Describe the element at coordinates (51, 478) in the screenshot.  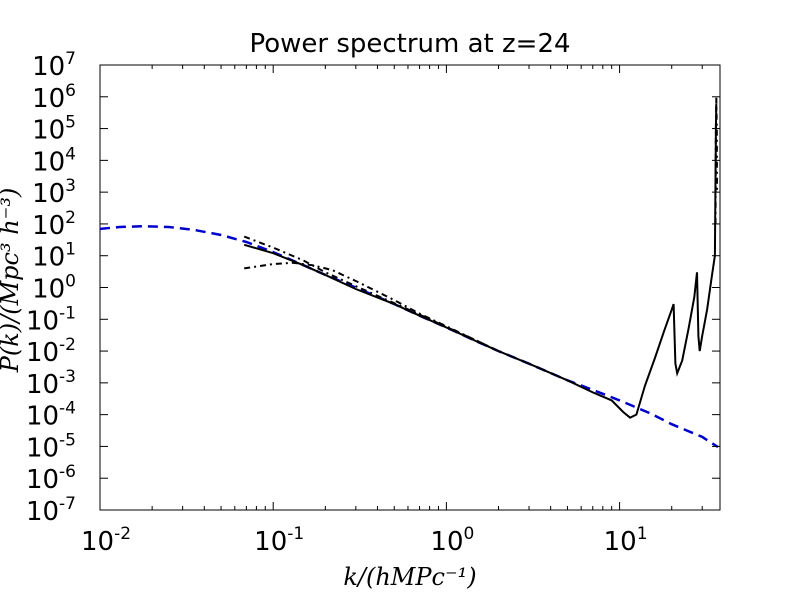
I see `y-tick-label: 10⁻⁶` at that location.